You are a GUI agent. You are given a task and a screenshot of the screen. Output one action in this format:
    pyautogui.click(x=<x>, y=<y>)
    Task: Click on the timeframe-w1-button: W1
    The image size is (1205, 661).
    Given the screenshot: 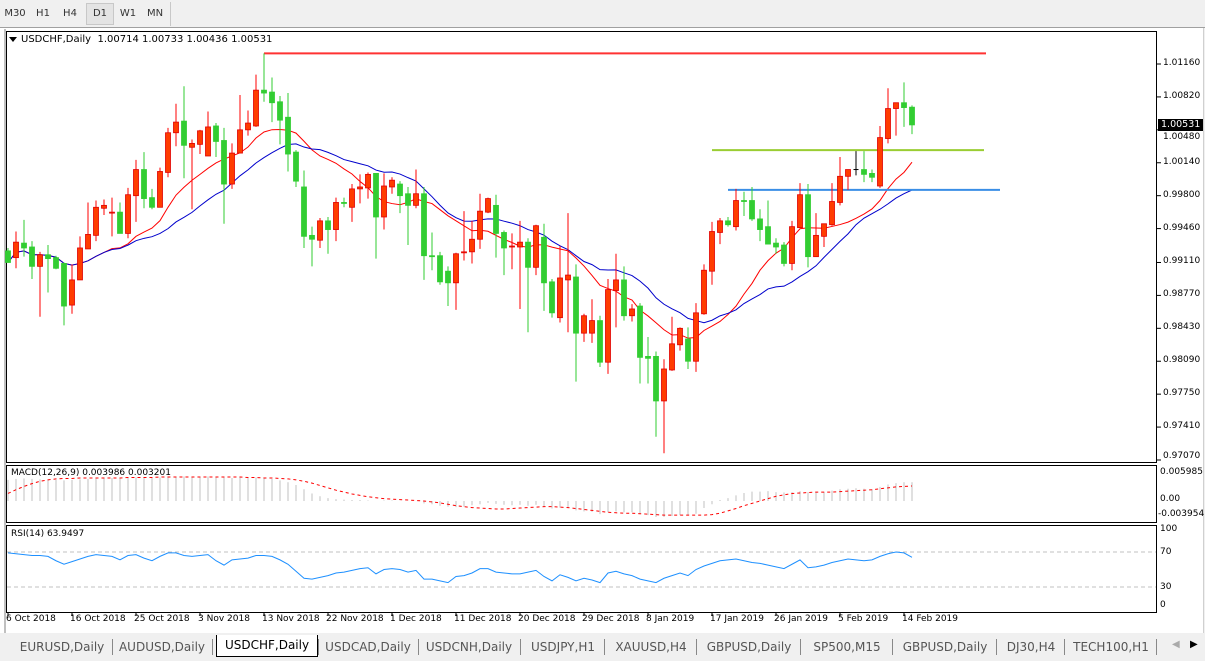 What is the action you would take?
    pyautogui.click(x=128, y=13)
    